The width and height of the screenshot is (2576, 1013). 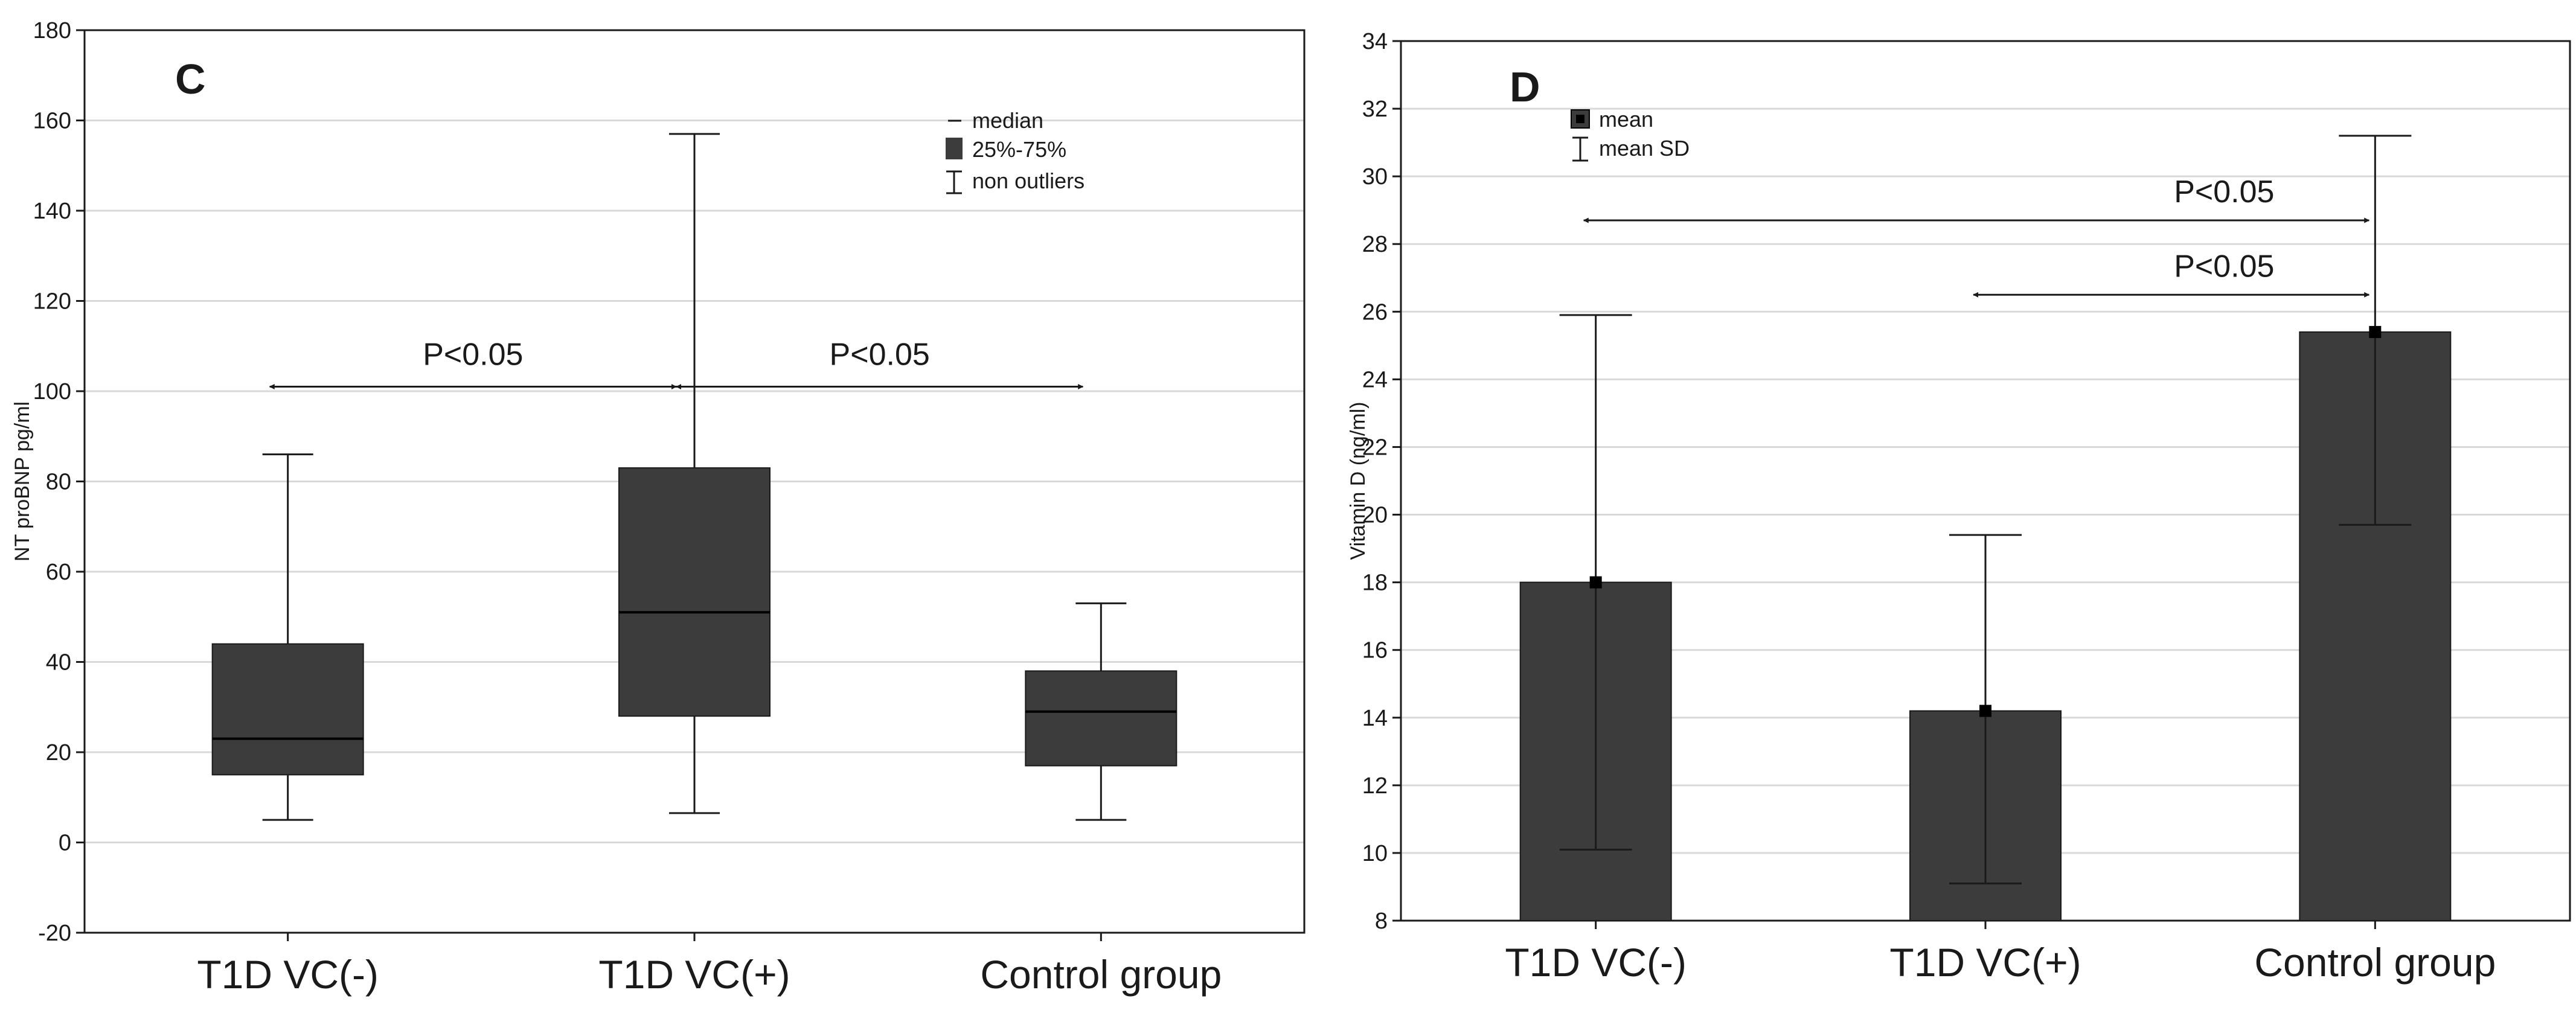 What do you see at coordinates (473, 354) in the screenshot?
I see `significance-label-c-0: P<0.05` at bounding box center [473, 354].